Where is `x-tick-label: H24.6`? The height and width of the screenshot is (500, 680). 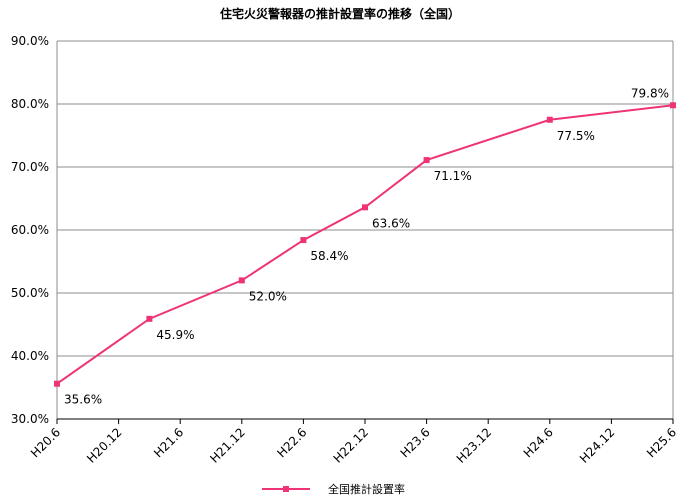 x-tick-label: H24.6 is located at coordinates (538, 442).